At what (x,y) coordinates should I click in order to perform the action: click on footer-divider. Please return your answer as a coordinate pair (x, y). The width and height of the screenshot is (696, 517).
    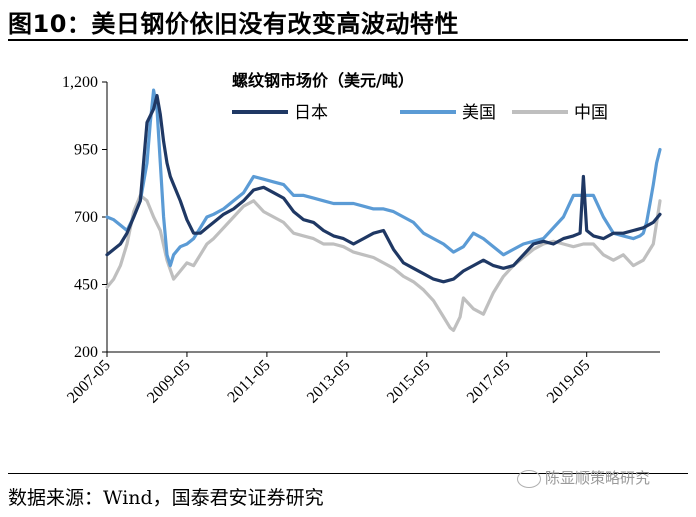
    Looking at the image, I should click on (348, 473).